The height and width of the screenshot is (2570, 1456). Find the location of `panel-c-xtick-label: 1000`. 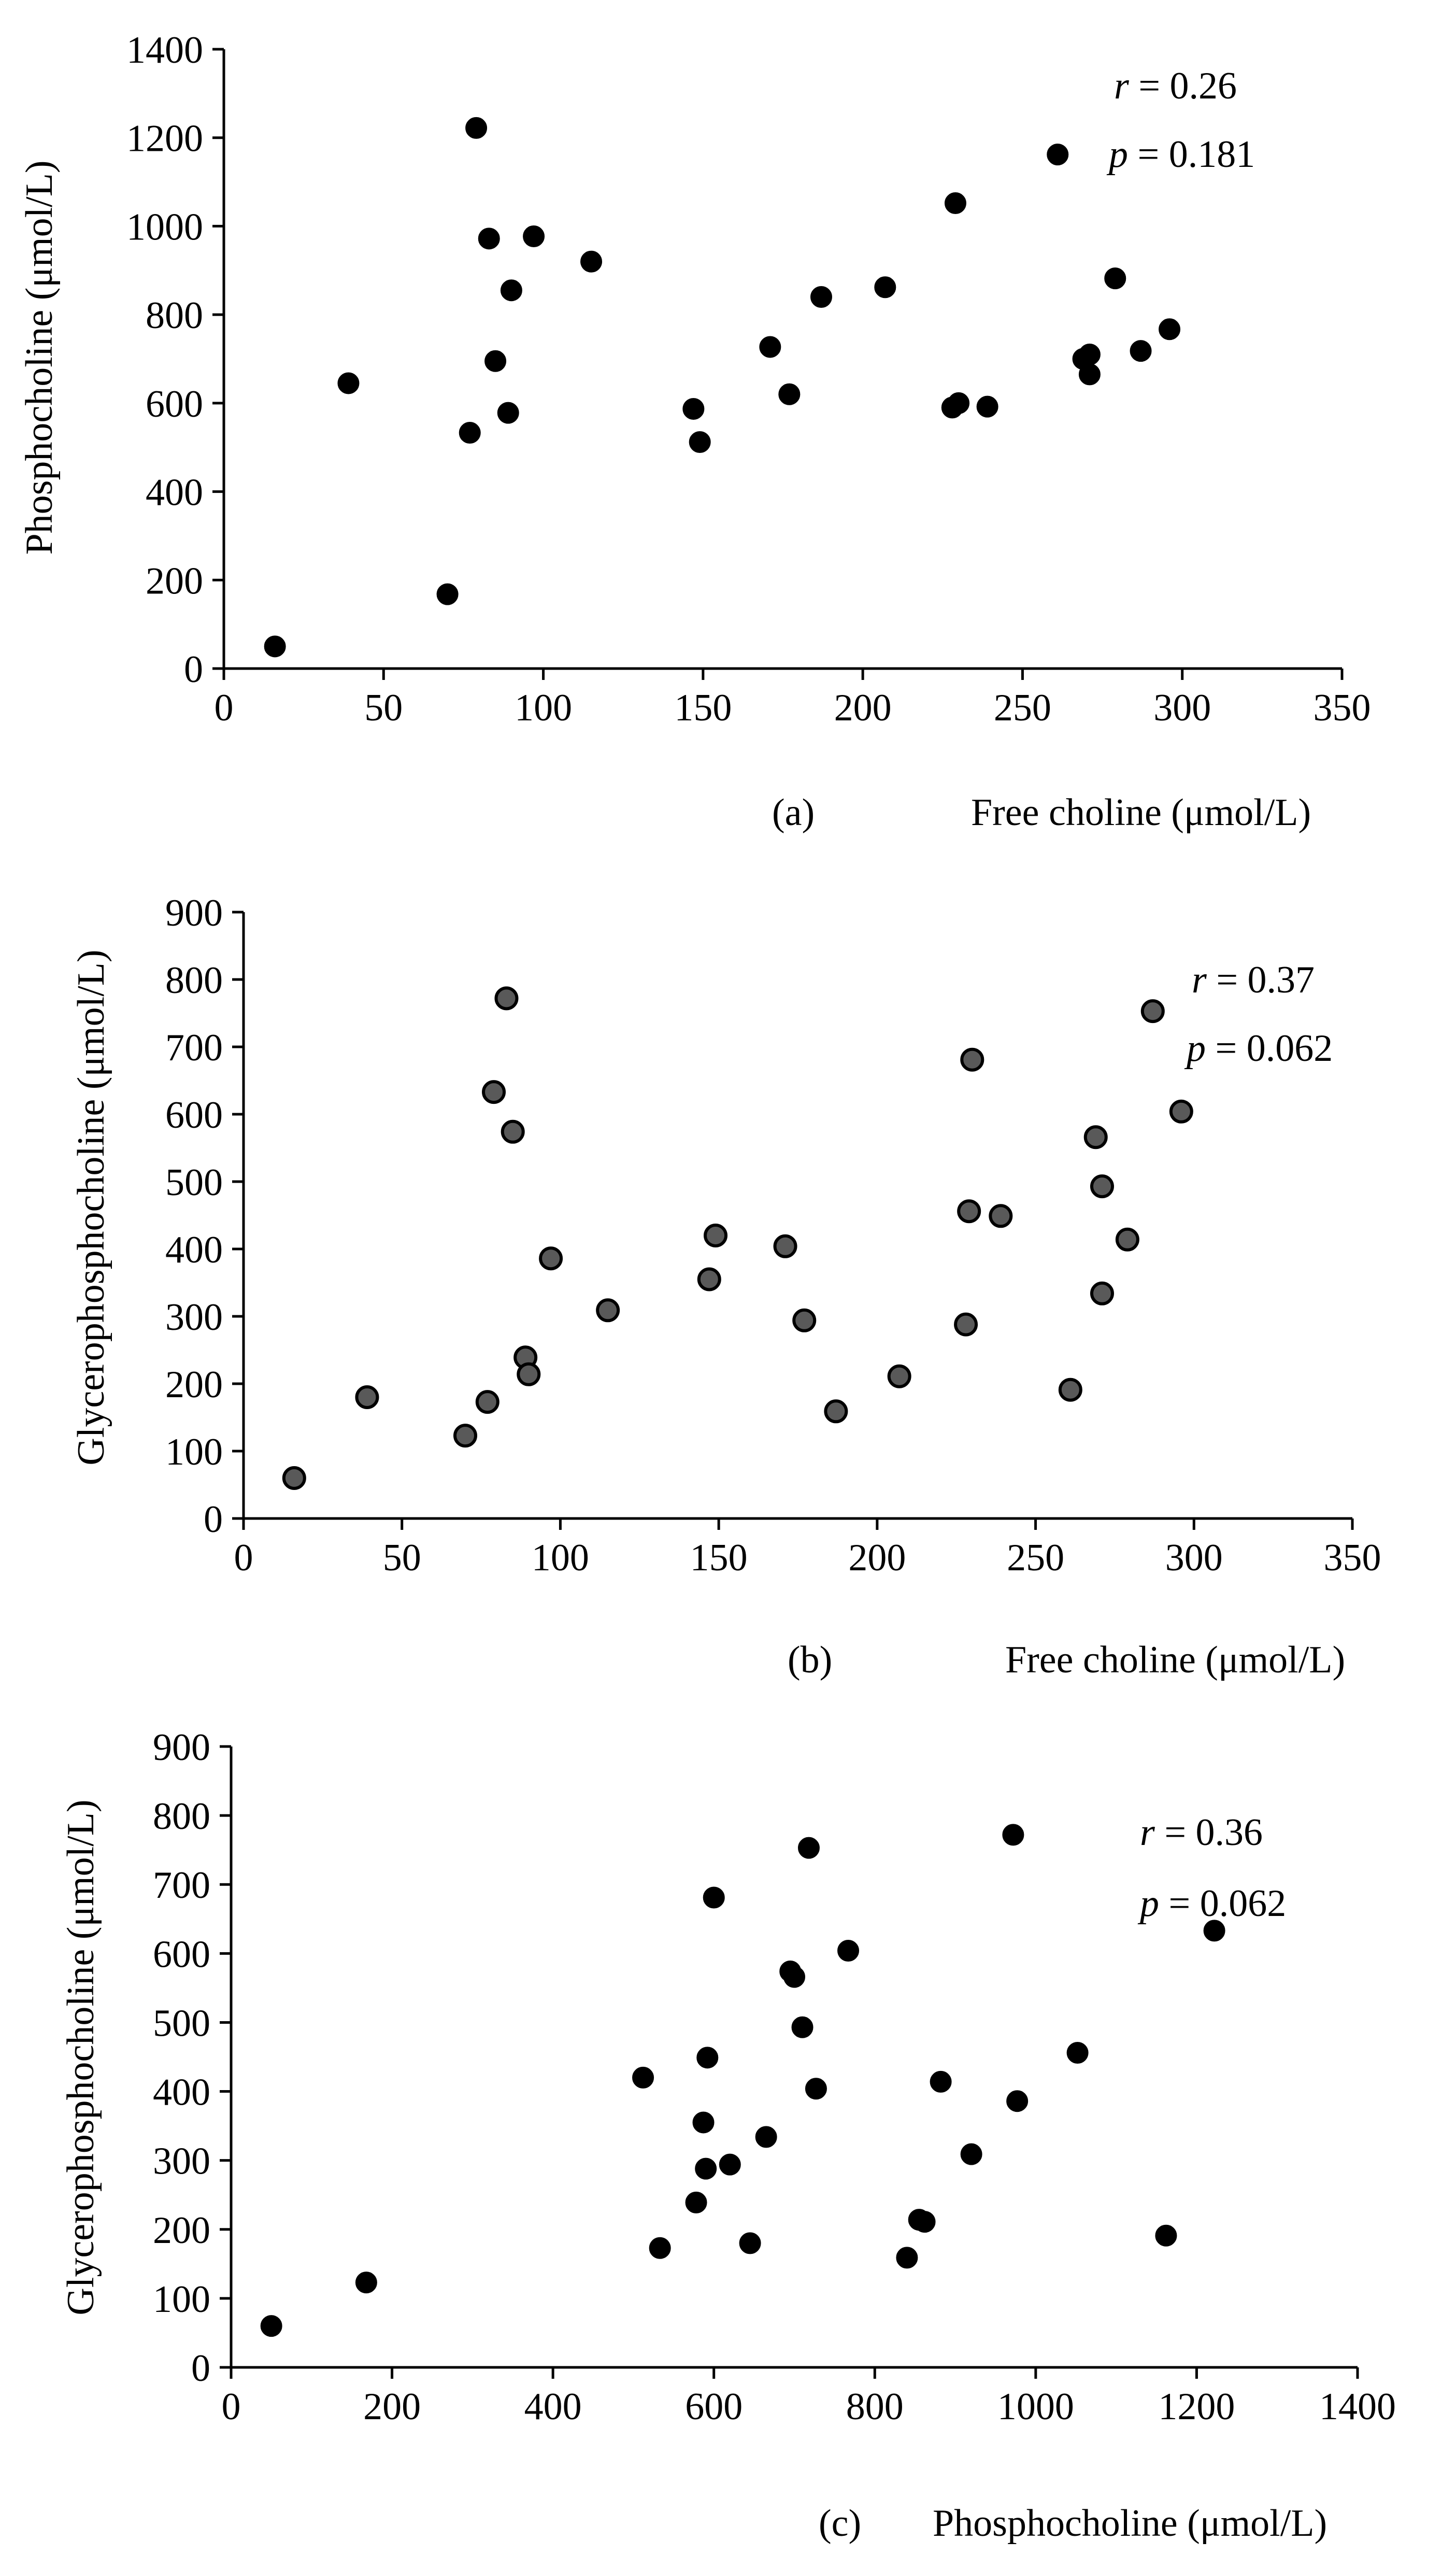

panel-c-xtick-label: 1000 is located at coordinates (1035, 2407).